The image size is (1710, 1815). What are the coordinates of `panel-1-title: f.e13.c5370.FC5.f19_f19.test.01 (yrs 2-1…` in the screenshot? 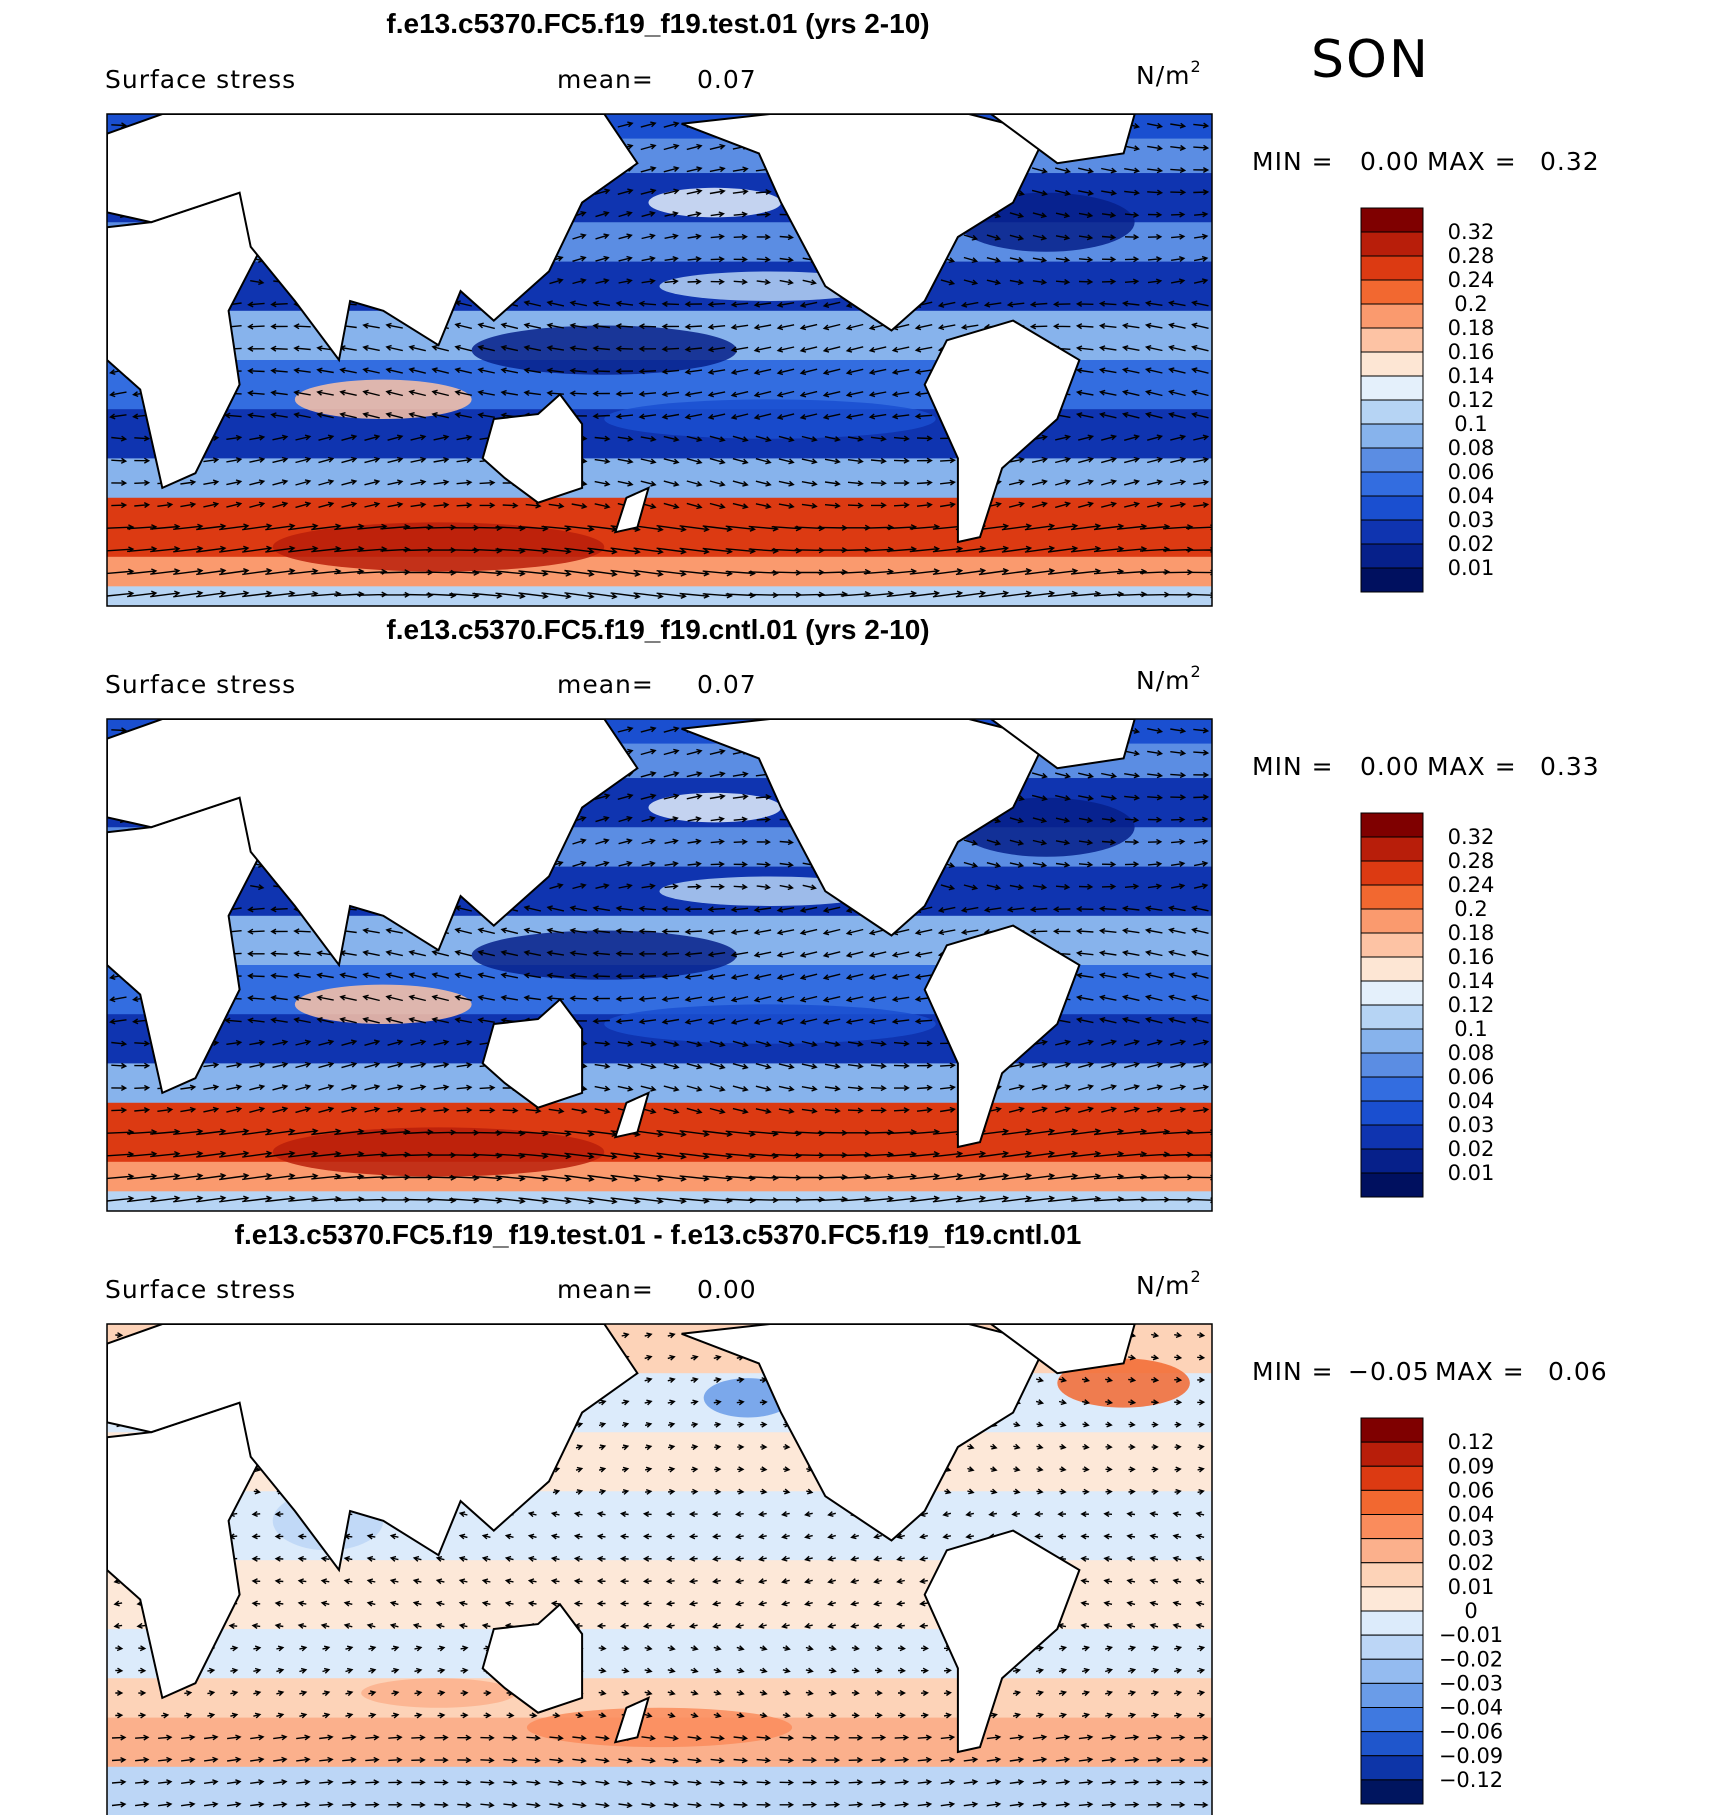 It's located at (658, 23).